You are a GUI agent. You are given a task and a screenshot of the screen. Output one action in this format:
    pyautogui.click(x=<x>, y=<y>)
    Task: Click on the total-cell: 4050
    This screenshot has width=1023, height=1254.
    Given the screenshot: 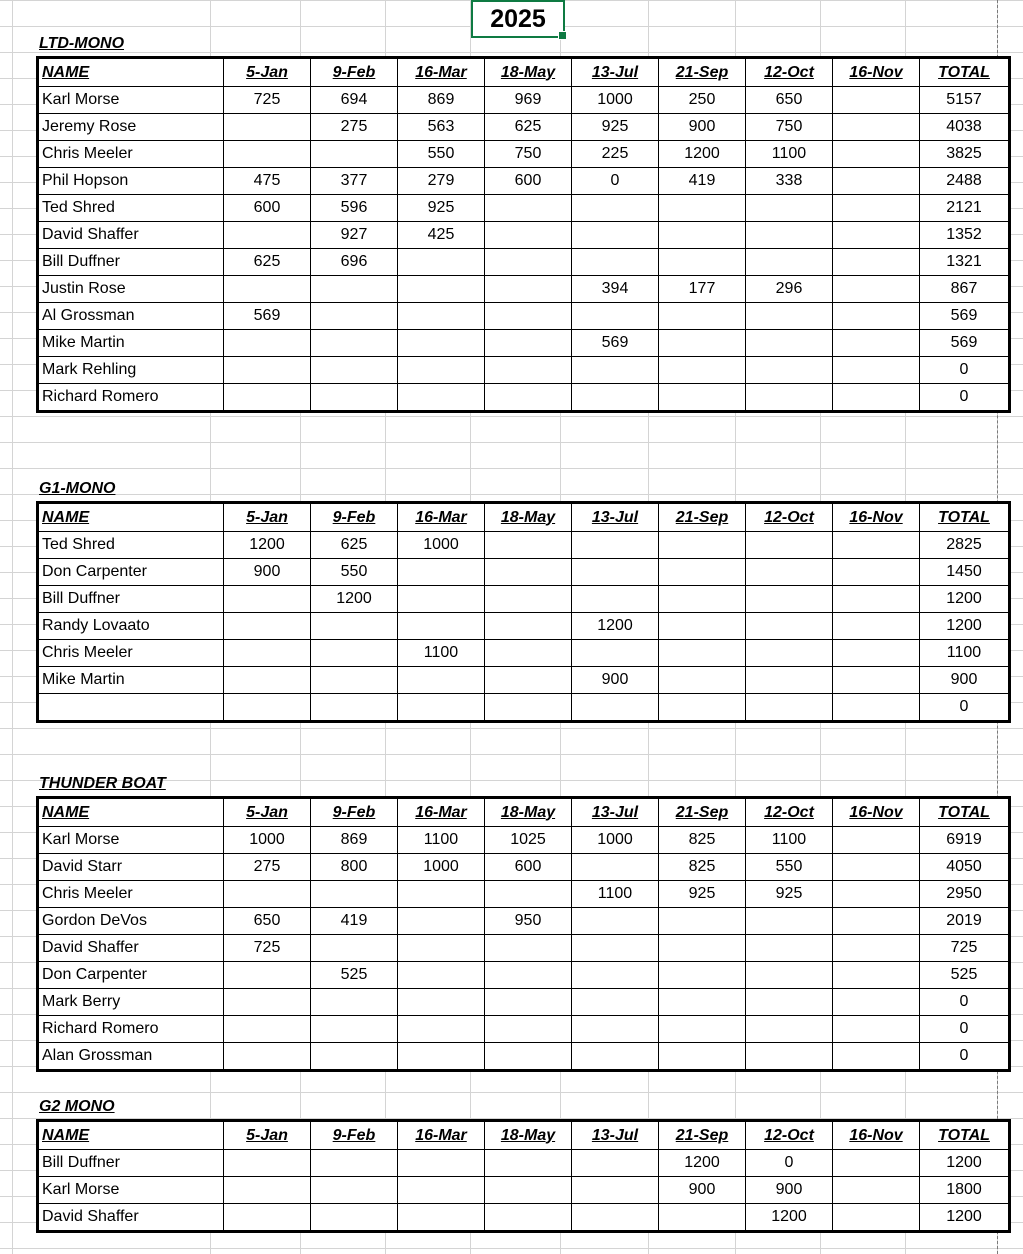 What is the action you would take?
    pyautogui.click(x=964, y=867)
    